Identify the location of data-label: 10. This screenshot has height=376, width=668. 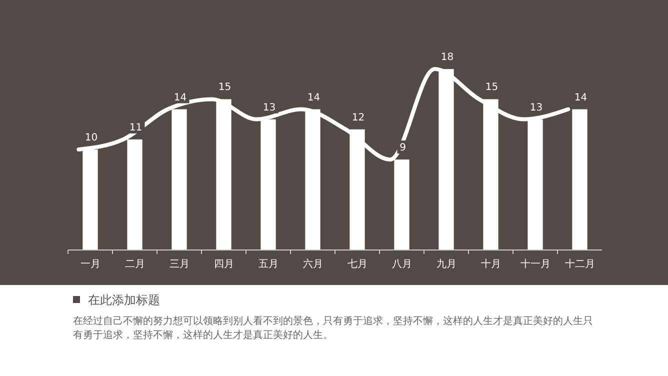
(91, 138).